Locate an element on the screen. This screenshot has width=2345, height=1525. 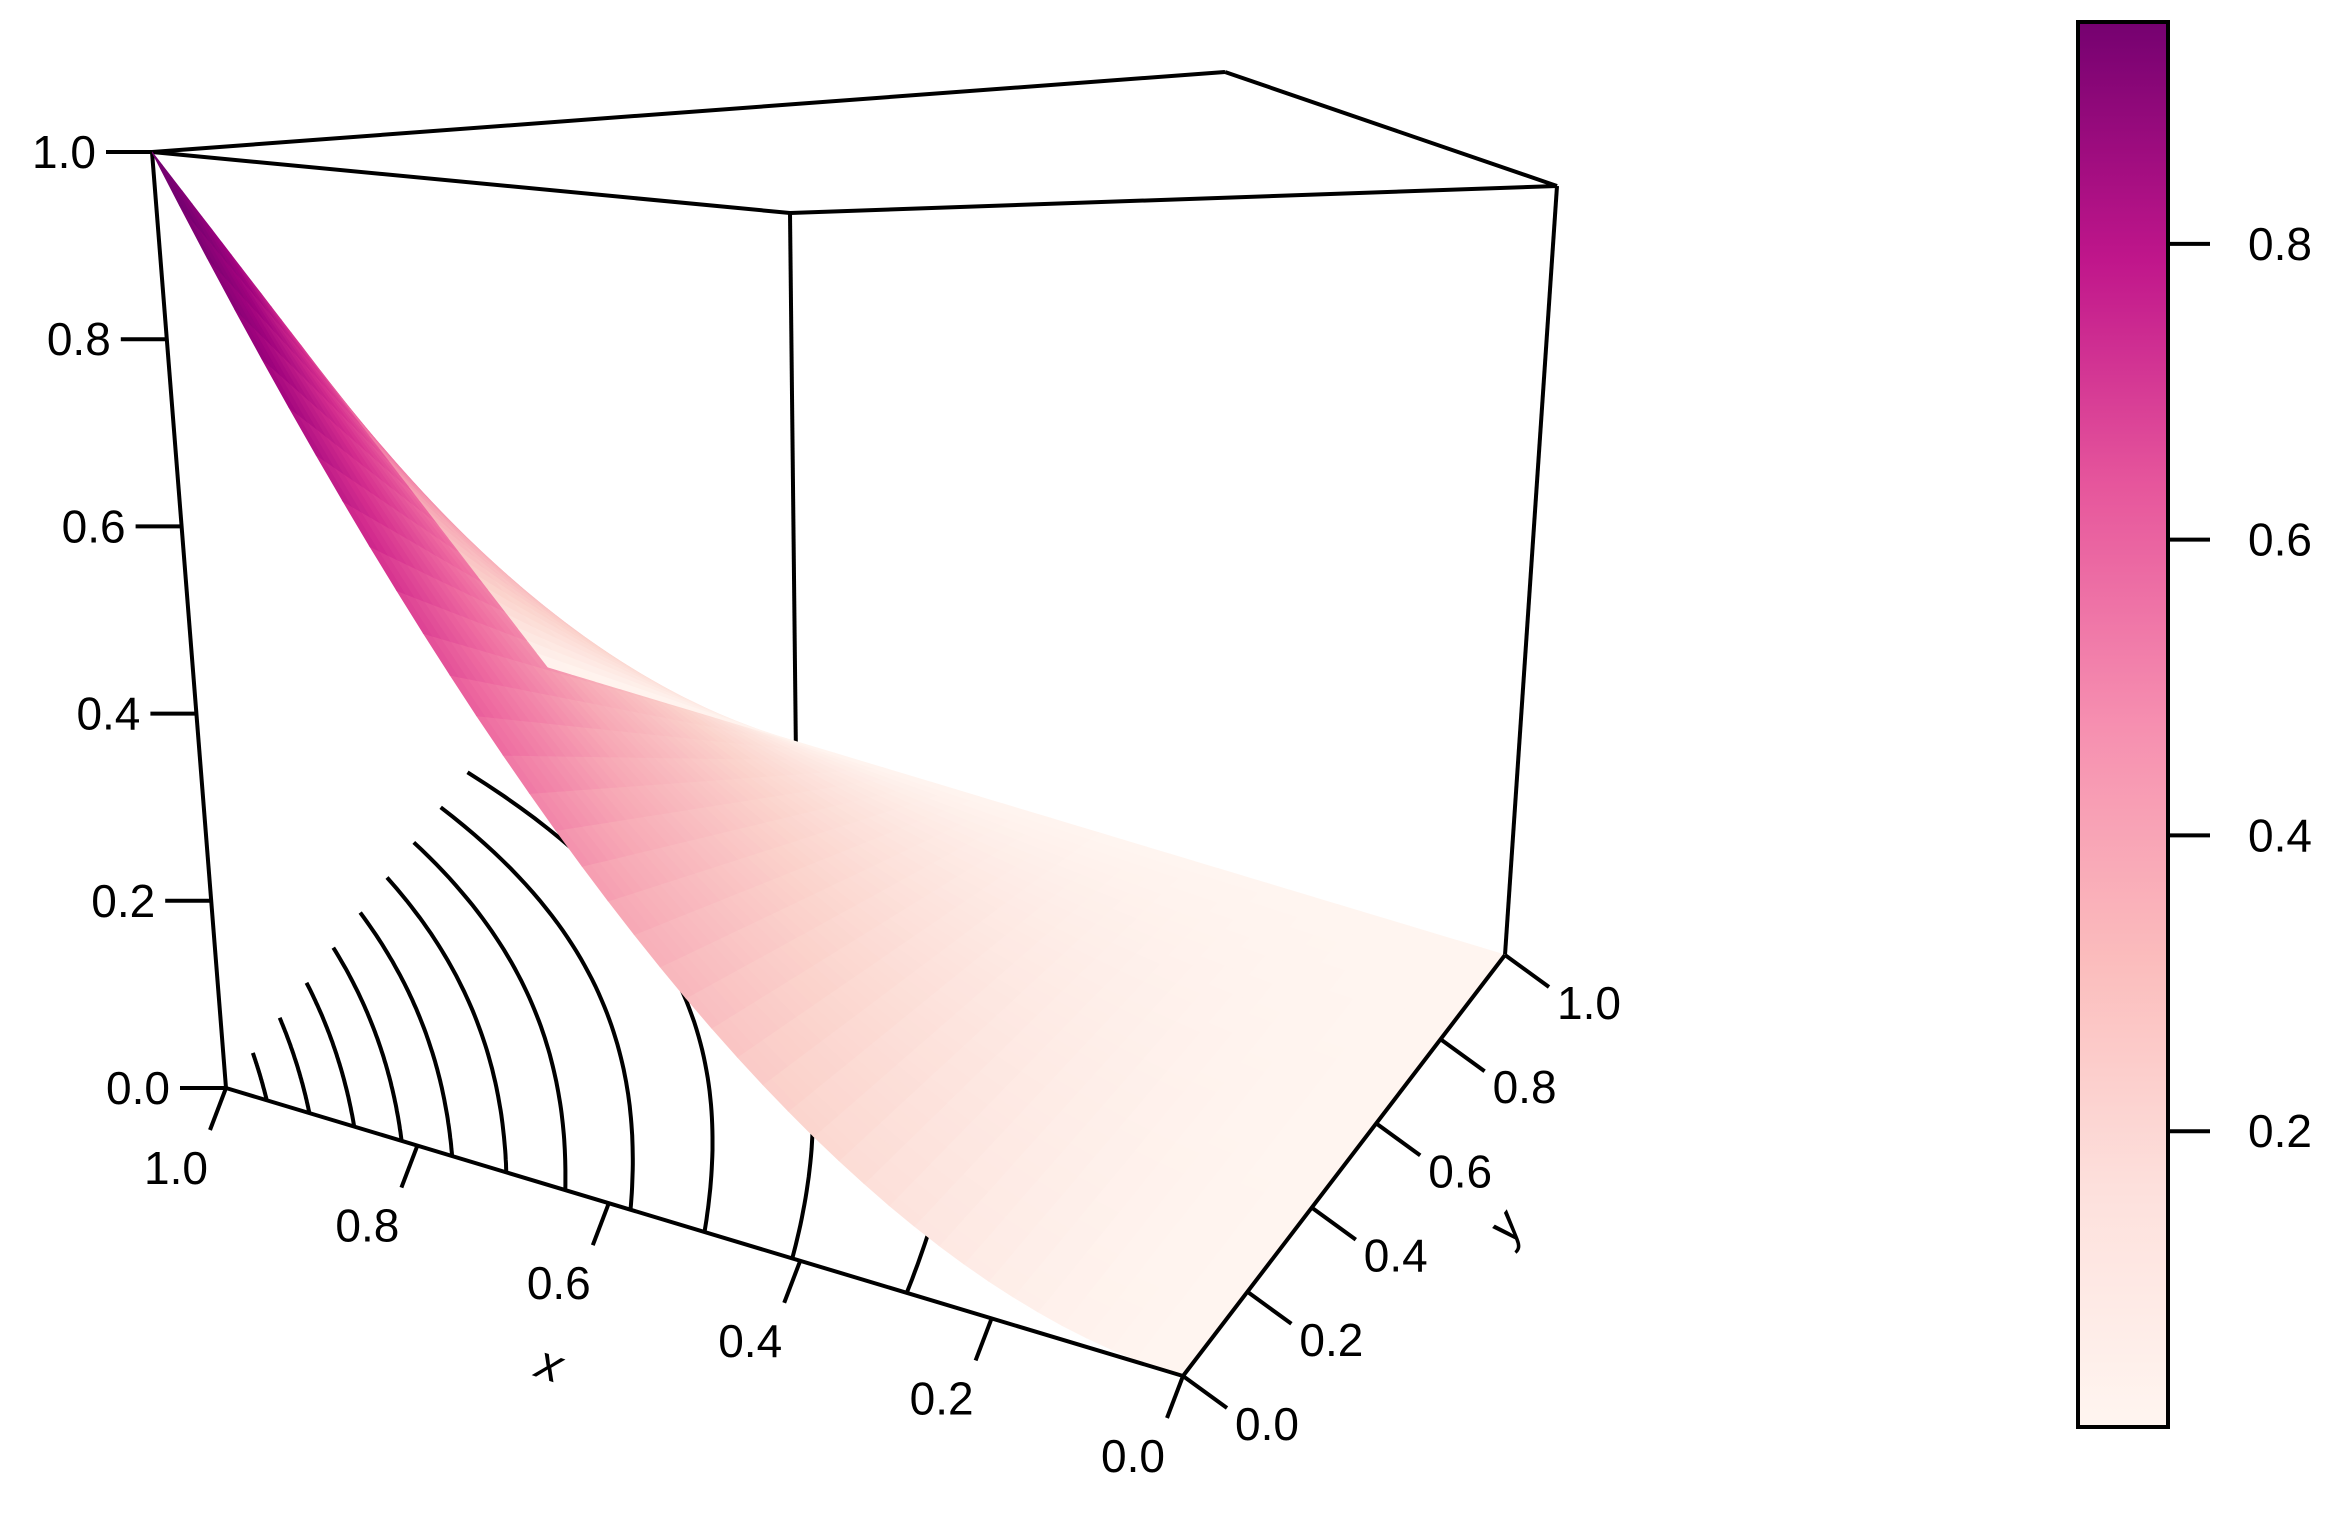
z-tick-label: 0.0 is located at coordinates (138, 1088).